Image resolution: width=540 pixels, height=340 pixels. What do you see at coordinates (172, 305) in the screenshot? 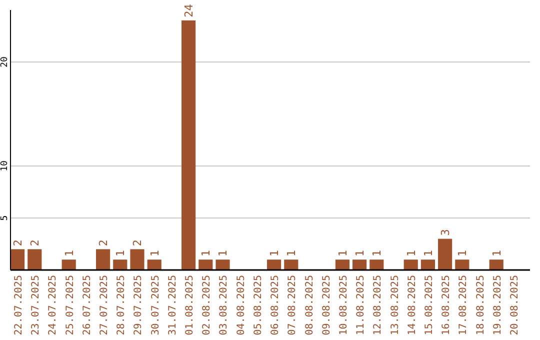
I see `x-tick-label: 31.07.2025` at bounding box center [172, 305].